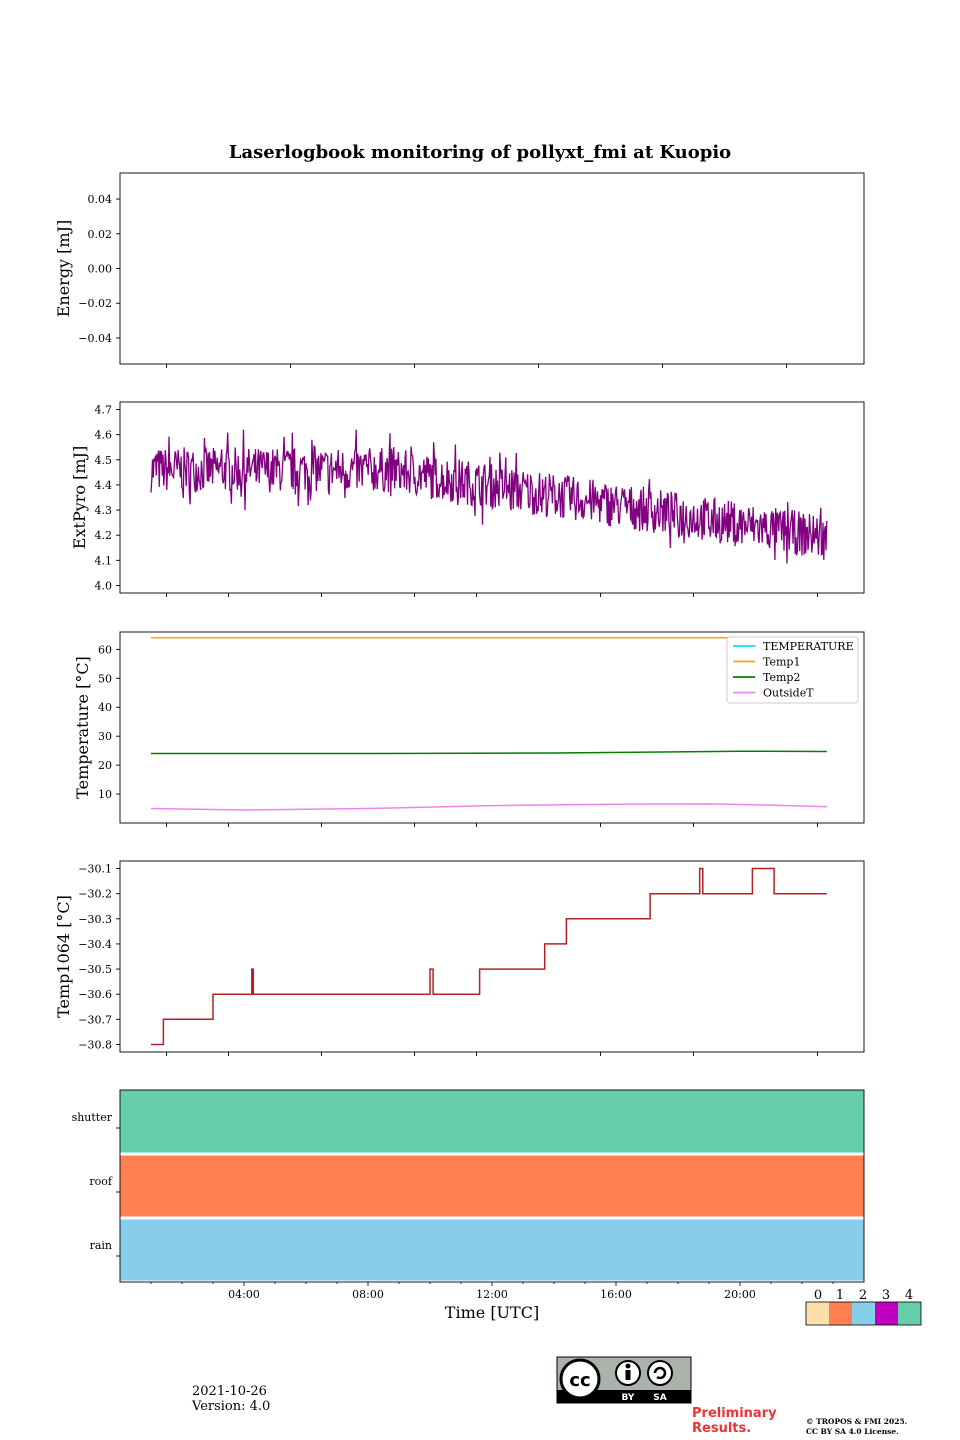 This screenshot has height=1440, width=960. What do you see at coordinates (63, 269) in the screenshot?
I see `y-axis-label: Energy [mJ]` at bounding box center [63, 269].